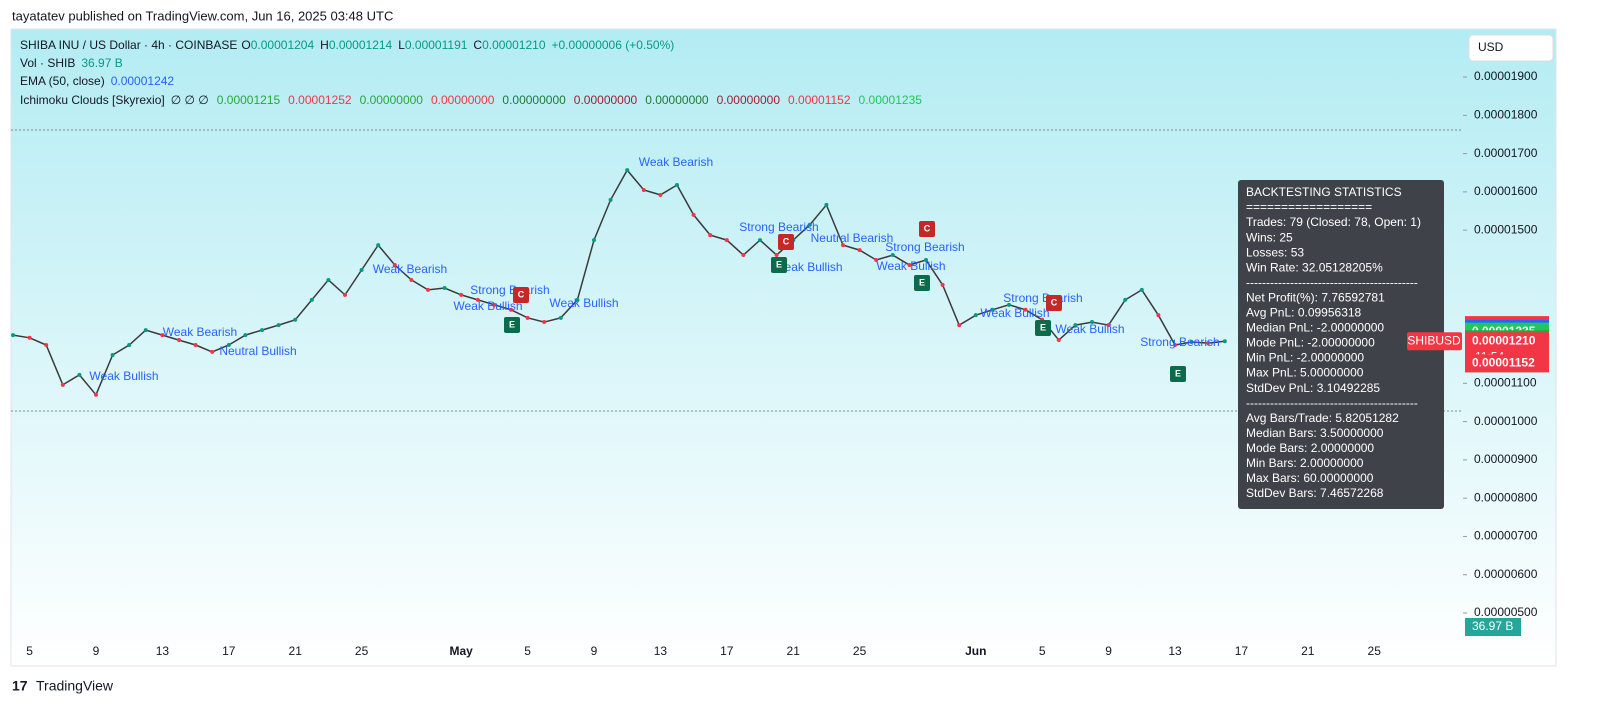 This screenshot has height=724, width=1600. Describe the element at coordinates (257, 351) in the screenshot. I see `signal-label: Neutral Bullish` at that location.